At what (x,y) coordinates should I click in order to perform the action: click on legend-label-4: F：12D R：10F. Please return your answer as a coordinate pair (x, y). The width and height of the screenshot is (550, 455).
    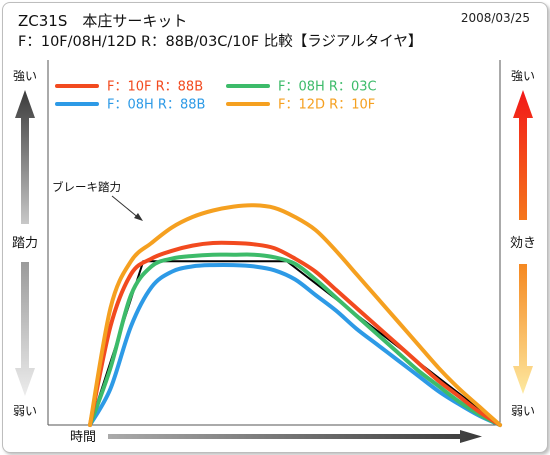
    Looking at the image, I should click on (326, 105).